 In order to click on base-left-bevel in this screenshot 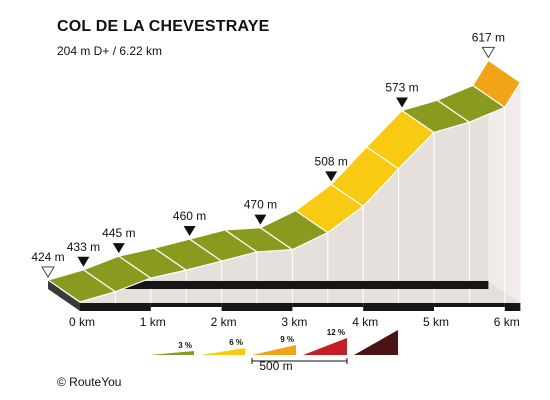, I will do `click(64, 296)`.